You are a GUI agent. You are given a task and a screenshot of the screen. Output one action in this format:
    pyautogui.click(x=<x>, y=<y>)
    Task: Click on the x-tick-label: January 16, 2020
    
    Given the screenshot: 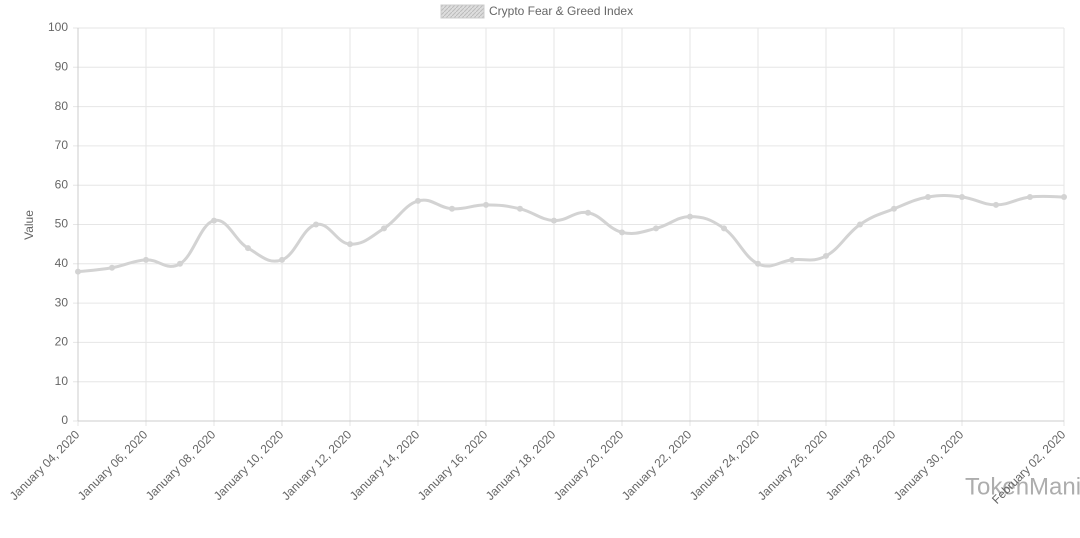 What is the action you would take?
    pyautogui.click(x=453, y=465)
    